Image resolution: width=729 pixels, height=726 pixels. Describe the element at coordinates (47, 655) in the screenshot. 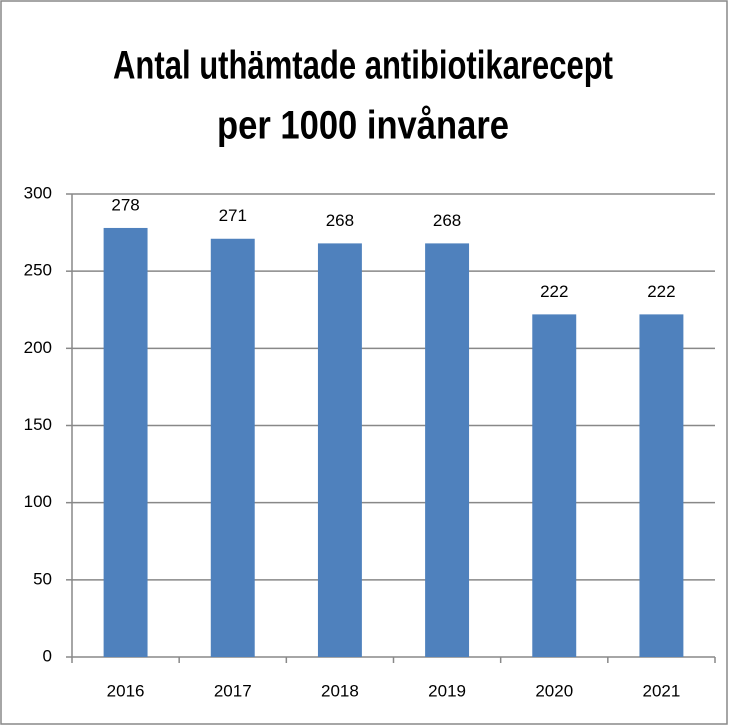

I see `y-tick-label: 0` at that location.